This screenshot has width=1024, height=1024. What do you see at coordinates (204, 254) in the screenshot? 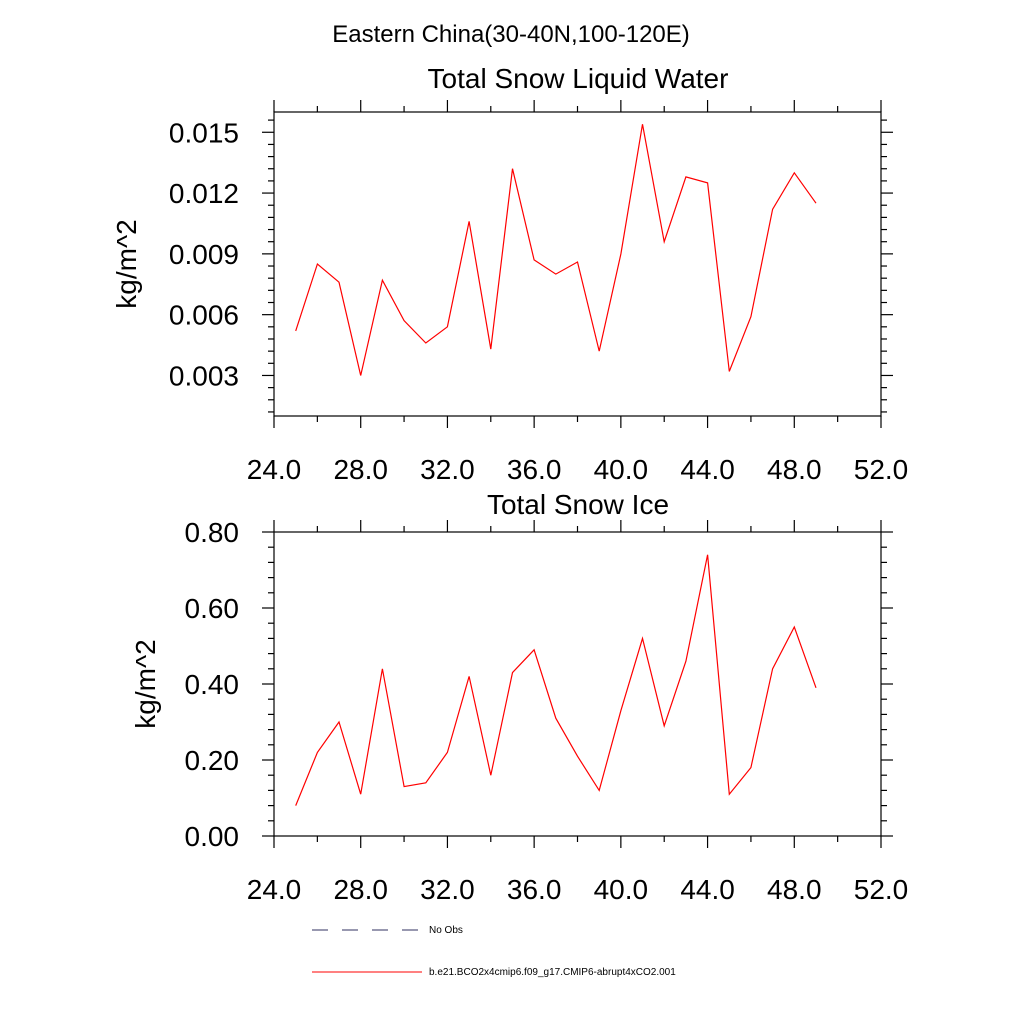
I see `y-tick-label: 0.009` at bounding box center [204, 254].